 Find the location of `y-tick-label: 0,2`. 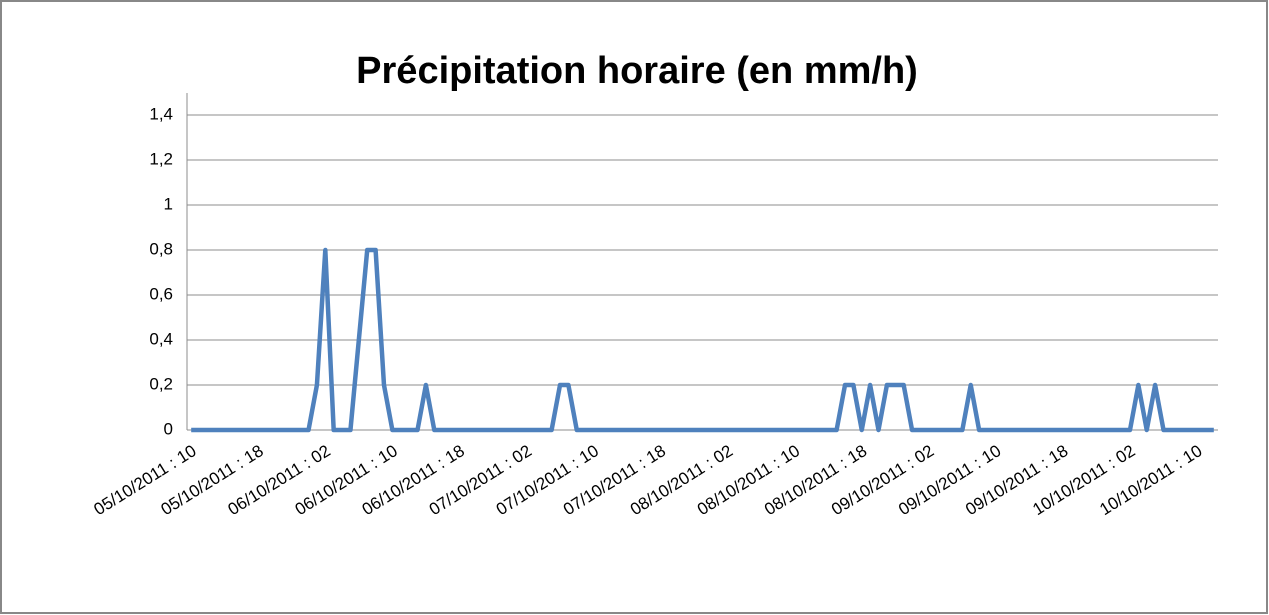

y-tick-label: 0,2 is located at coordinates (161, 383).